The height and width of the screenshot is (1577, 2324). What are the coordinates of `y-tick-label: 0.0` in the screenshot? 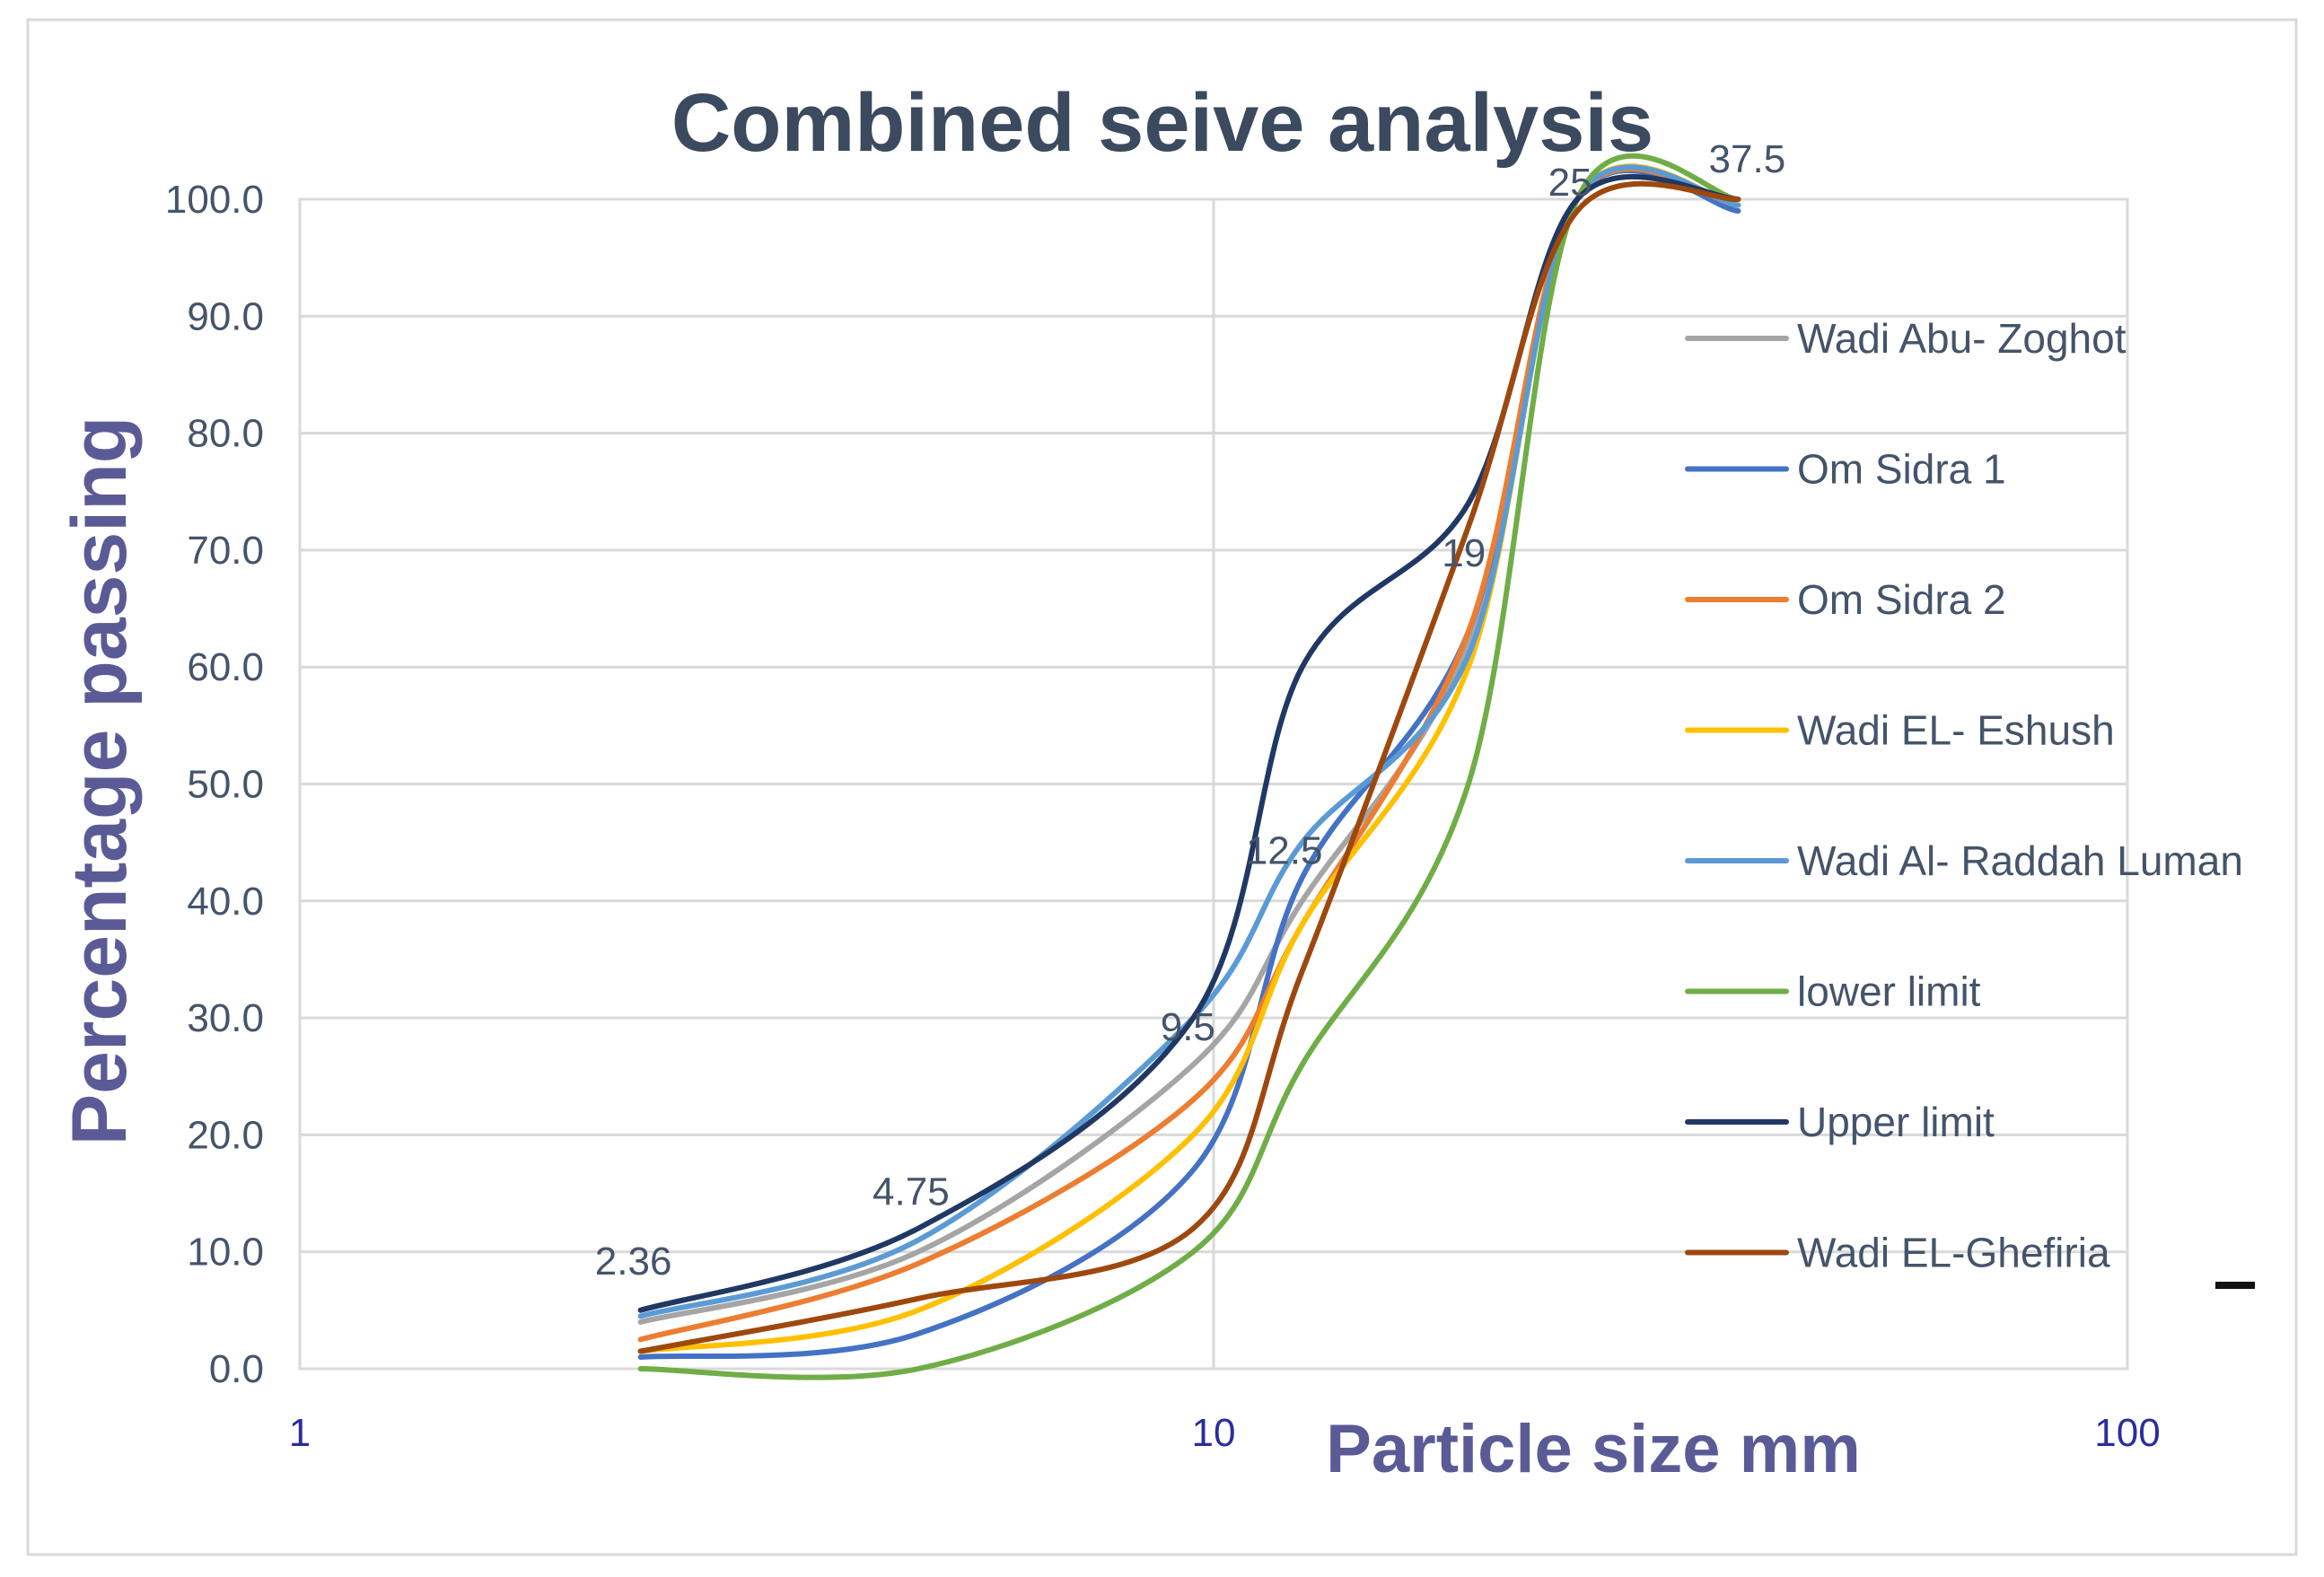 It's located at (236, 1369).